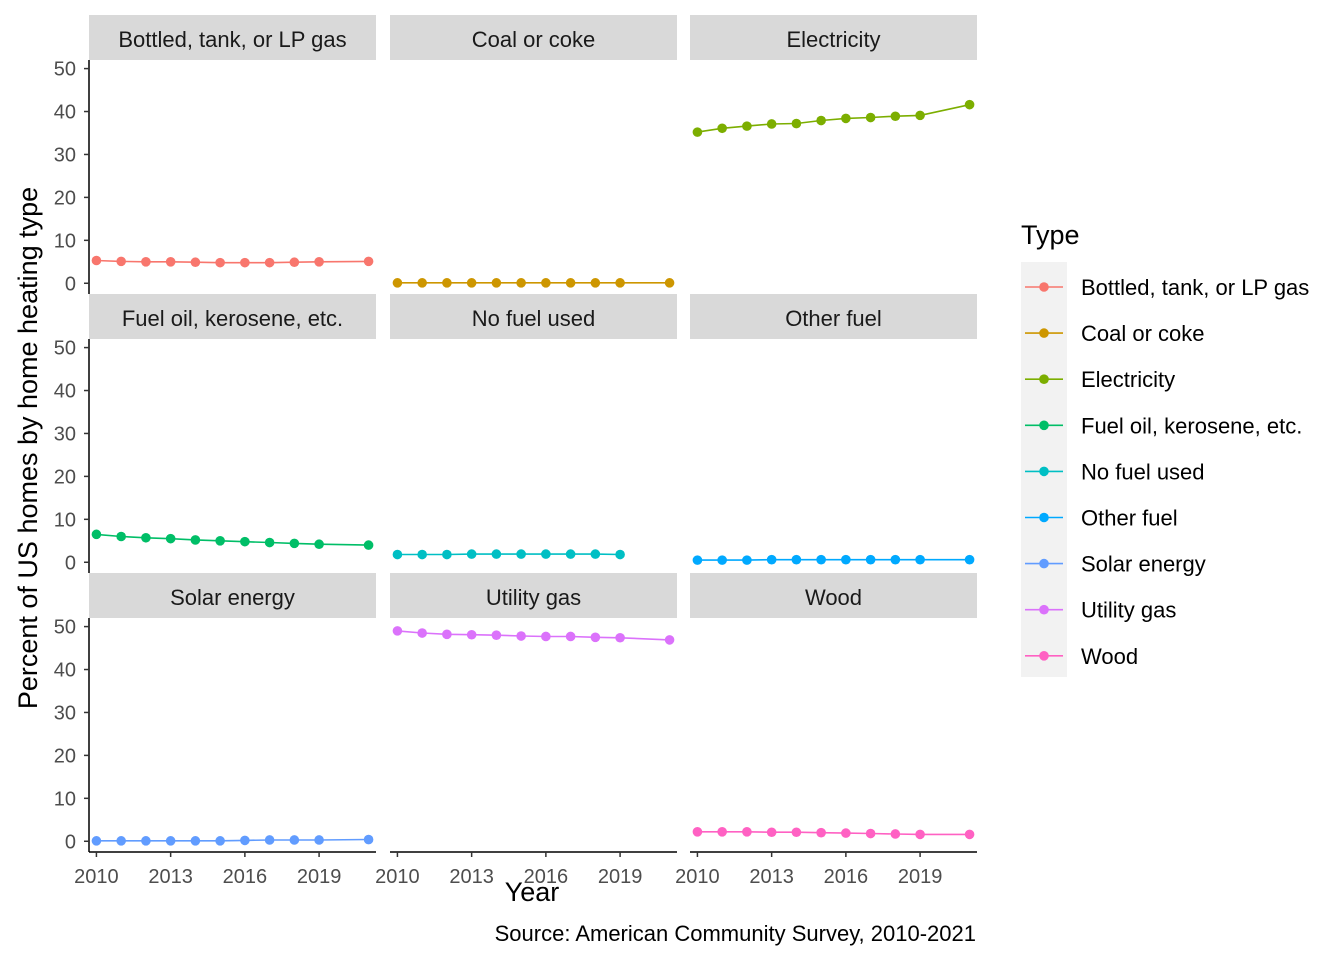  I want to click on legend-label: Wood, so click(1109, 656).